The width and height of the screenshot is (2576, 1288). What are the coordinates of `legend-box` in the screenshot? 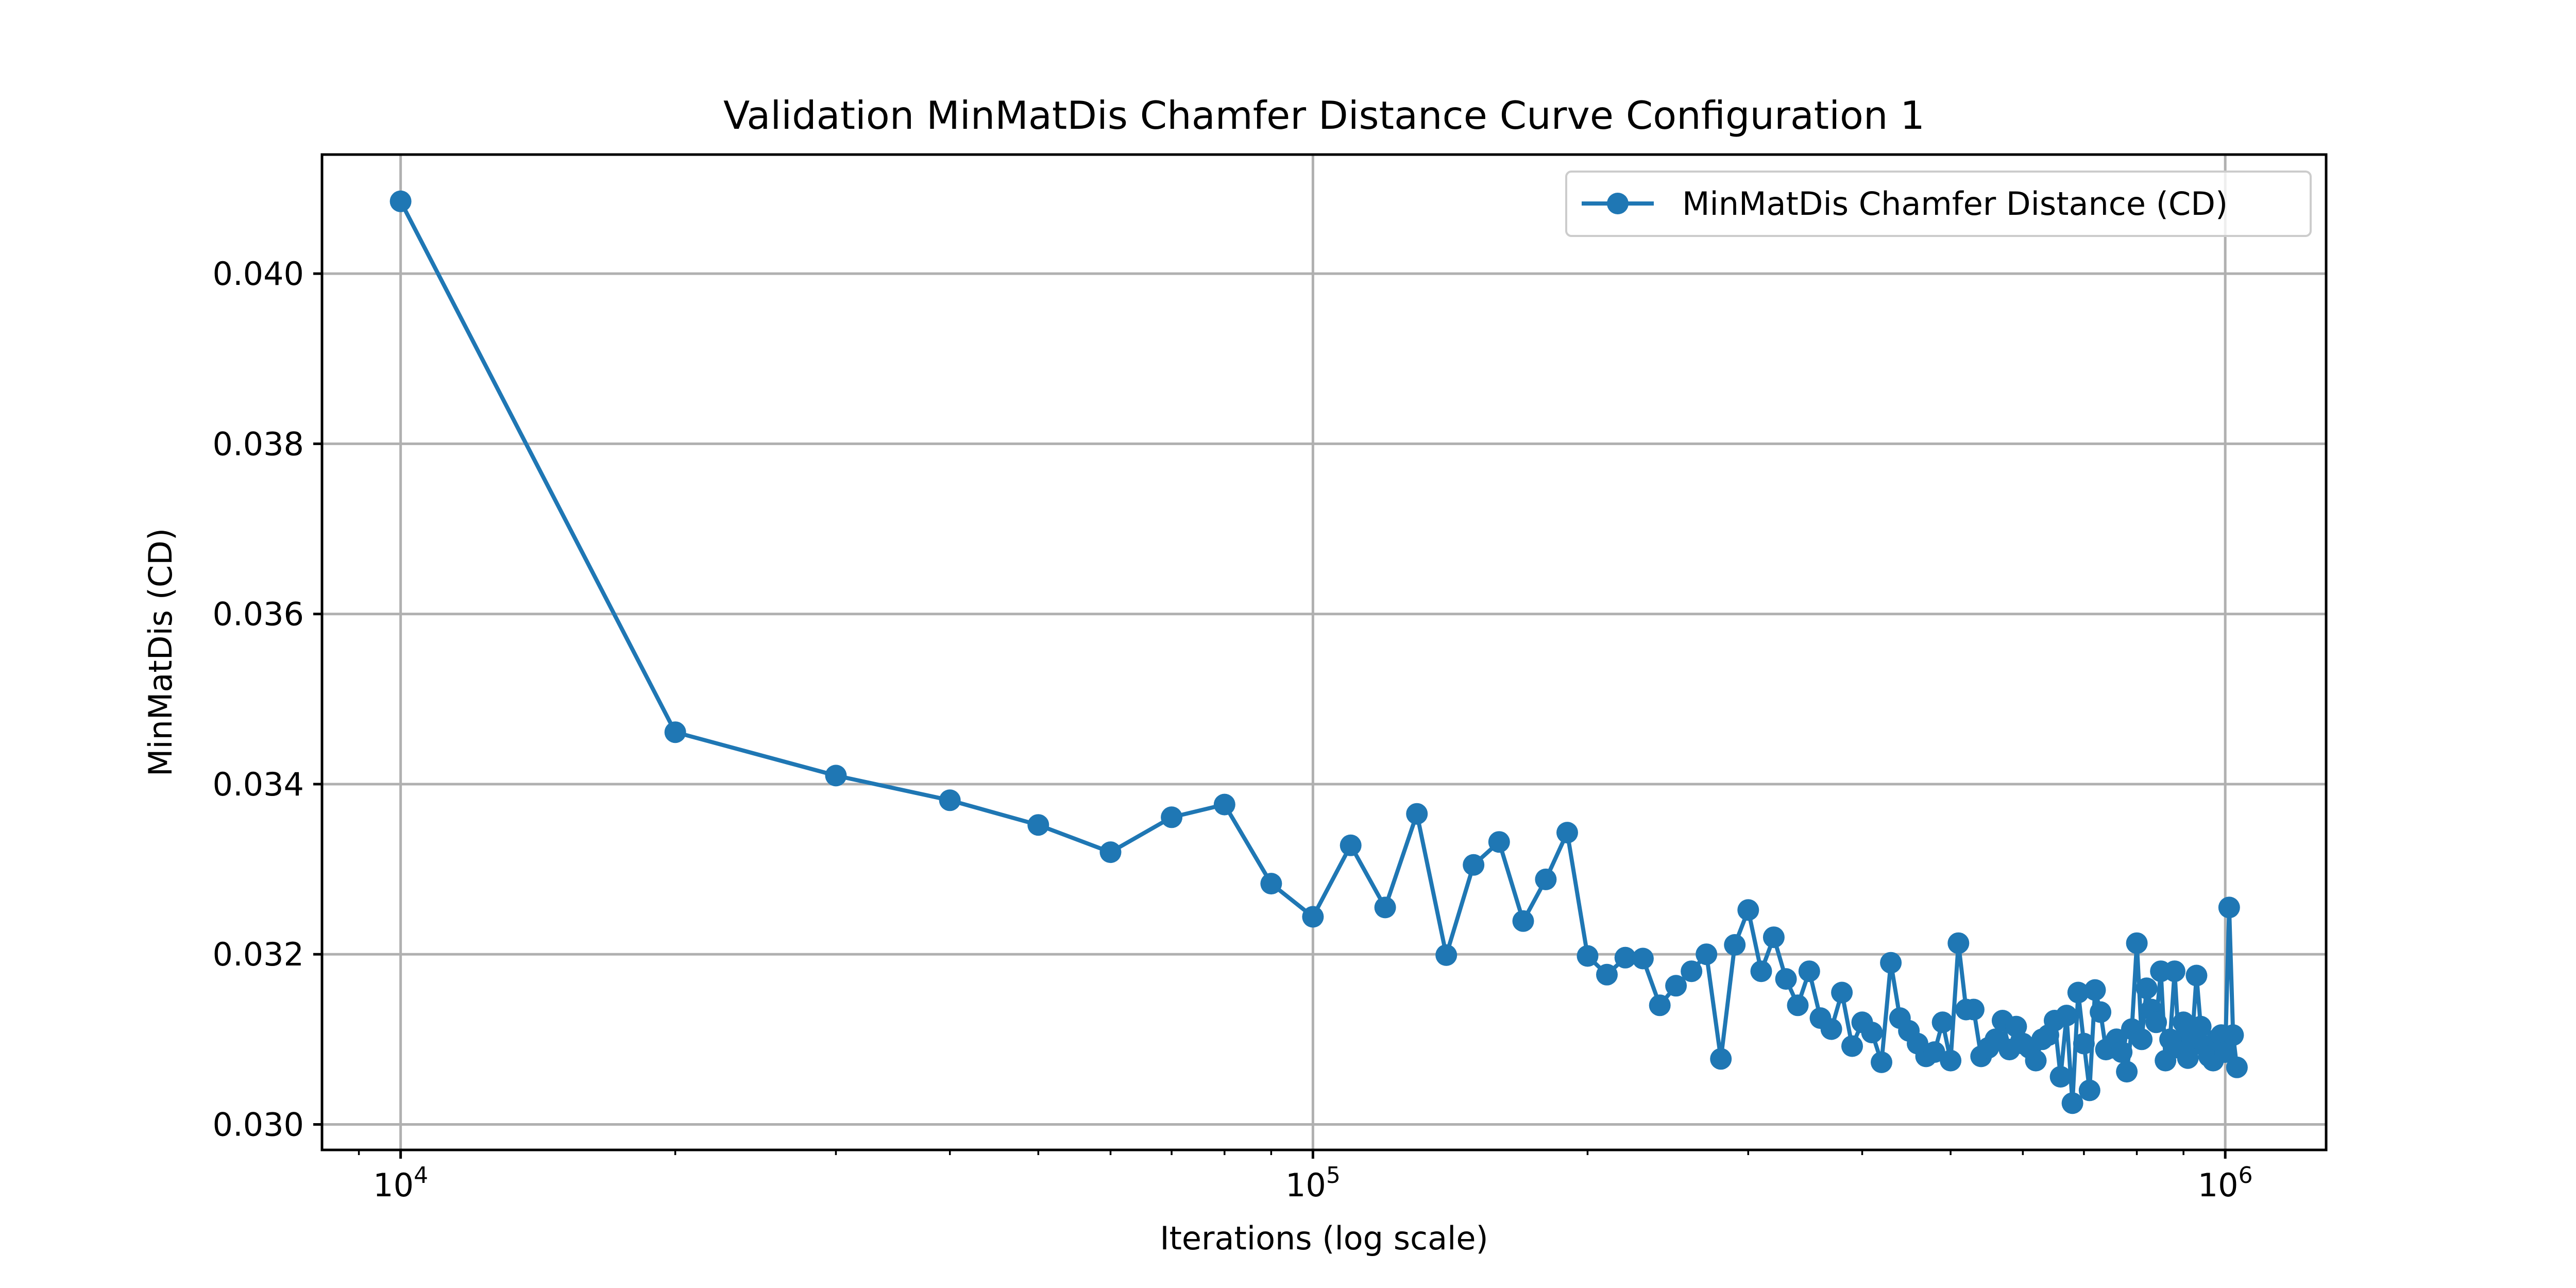 It's located at (1938, 204).